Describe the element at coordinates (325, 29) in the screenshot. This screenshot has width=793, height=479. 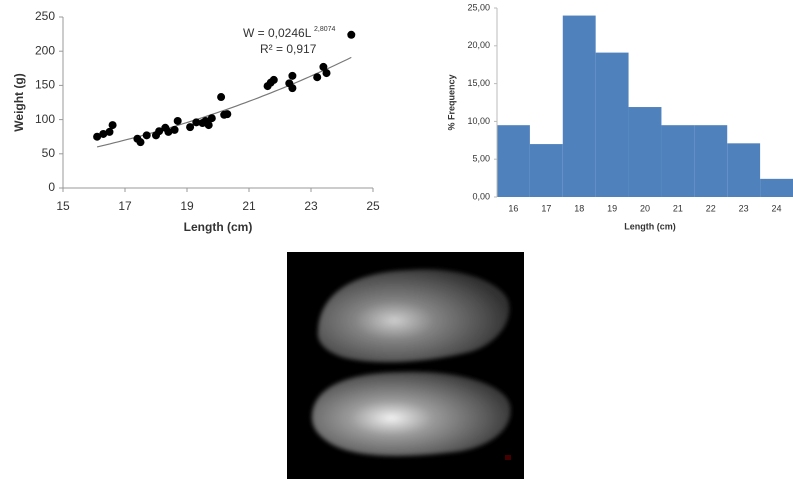
I see `equation-exponent: 2,8074` at that location.